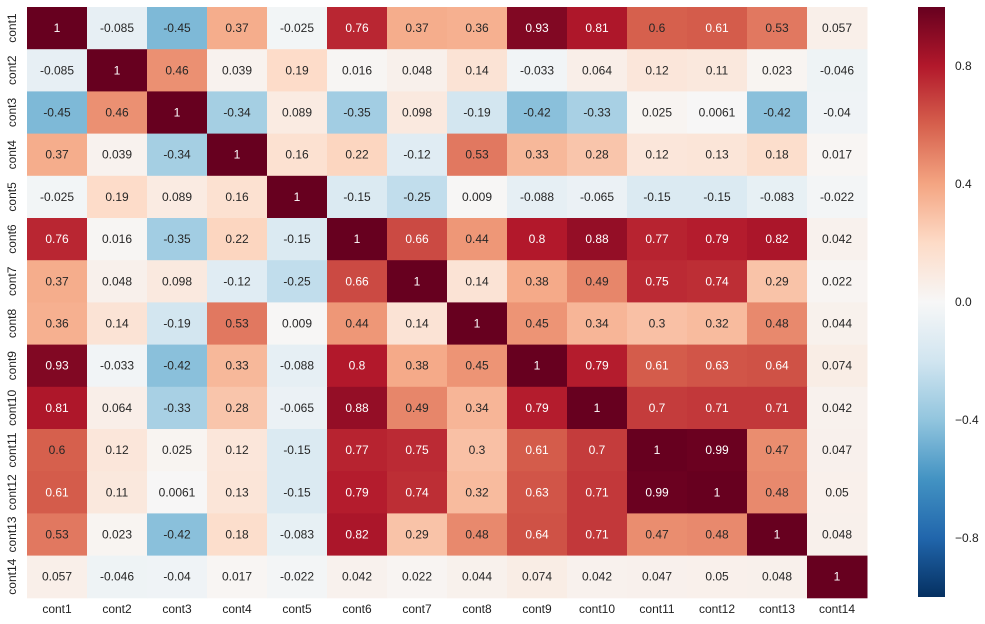 The width and height of the screenshot is (985, 624). What do you see at coordinates (967, 538) in the screenshot?
I see `colorbar-tick-label: −0.8` at bounding box center [967, 538].